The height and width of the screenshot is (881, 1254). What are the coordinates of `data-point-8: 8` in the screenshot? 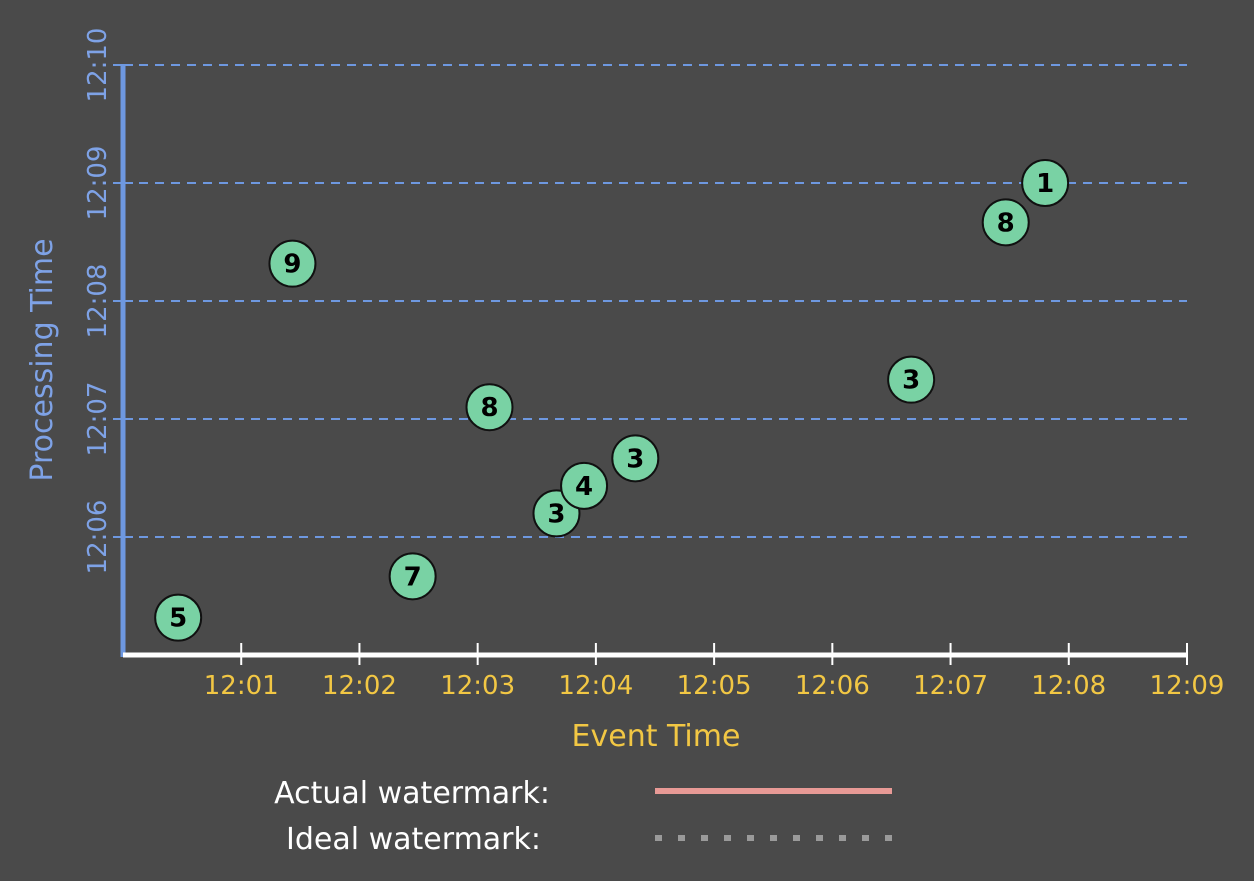 It's located at (1005, 222).